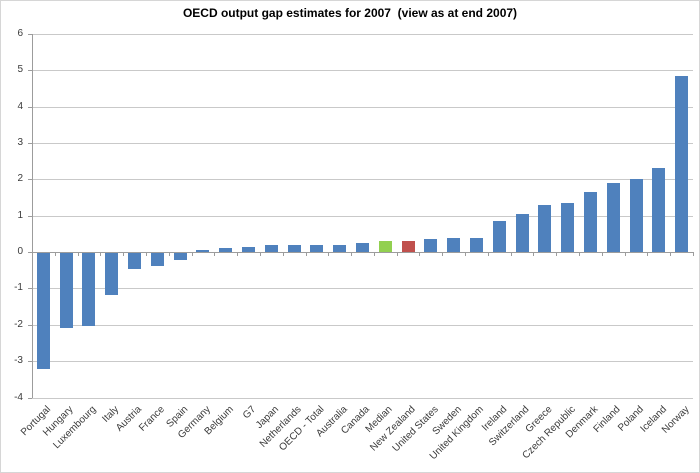 The width and height of the screenshot is (700, 473). Describe the element at coordinates (636, 216) in the screenshot. I see `bar-poland` at that location.